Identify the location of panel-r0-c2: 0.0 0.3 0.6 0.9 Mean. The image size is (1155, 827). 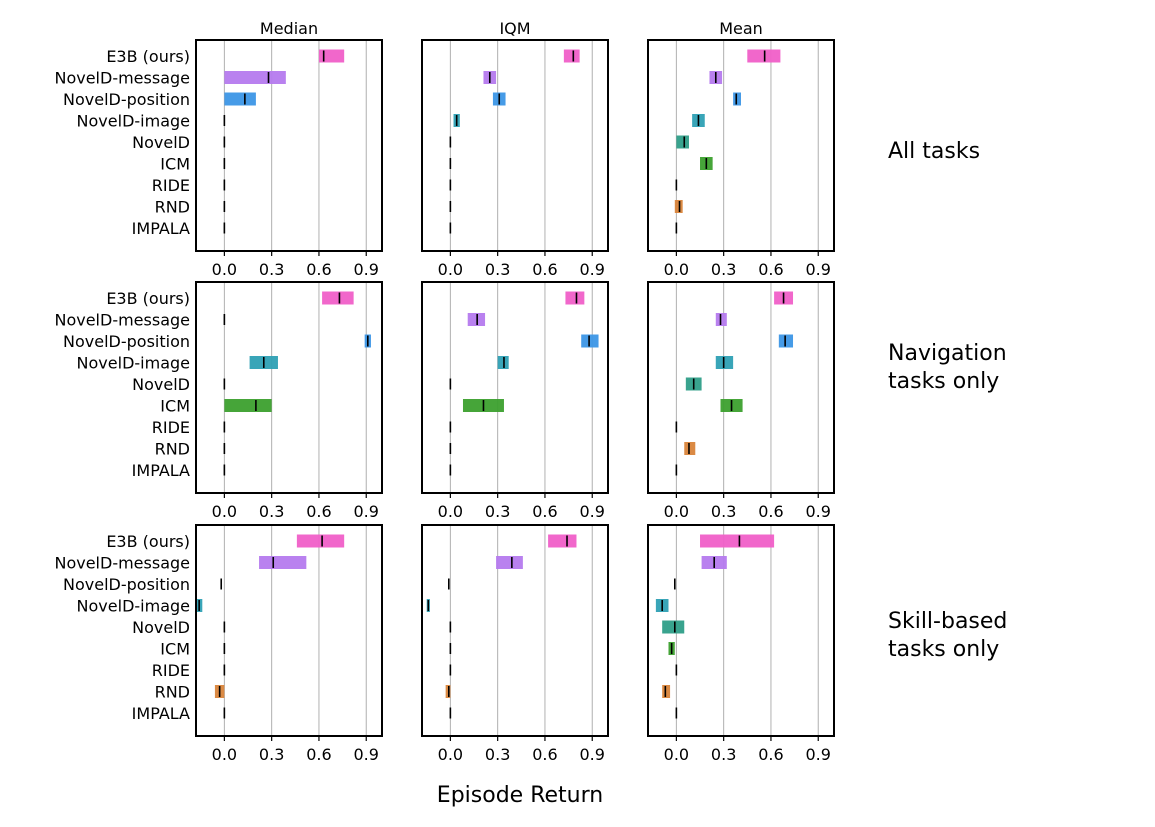
(741, 149).